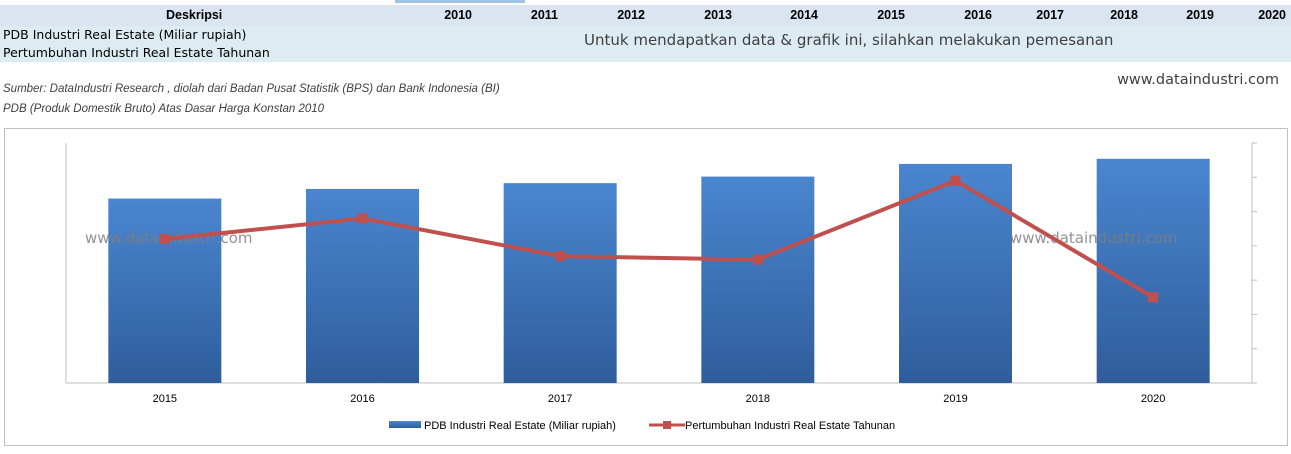  Describe the element at coordinates (165, 399) in the screenshot. I see `x-tick-2015: 2015` at that location.